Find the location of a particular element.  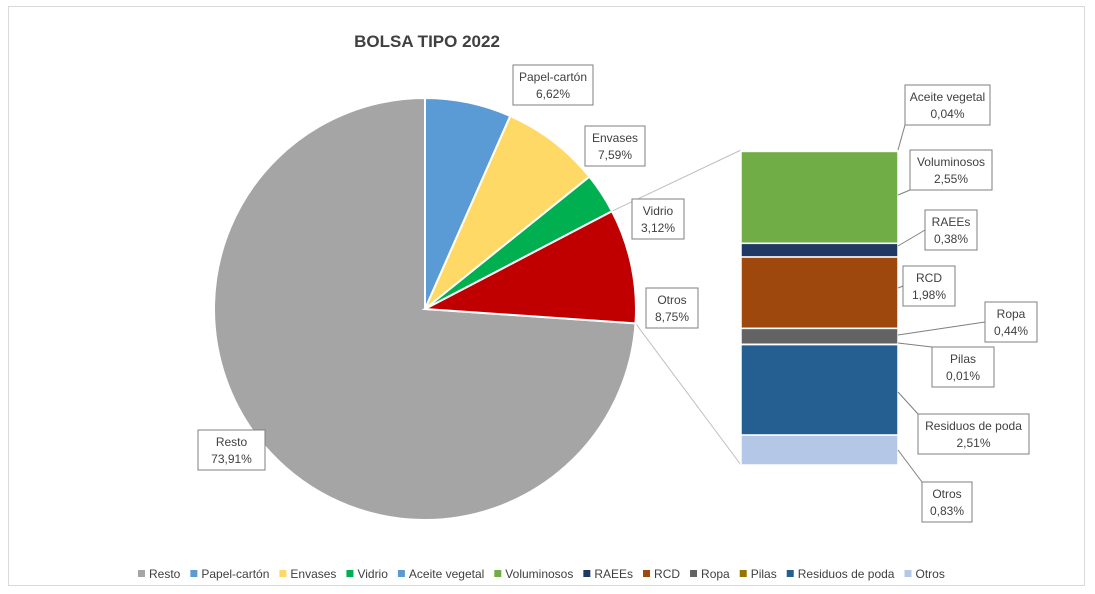

percent-value: 0,38% is located at coordinates (951, 239).